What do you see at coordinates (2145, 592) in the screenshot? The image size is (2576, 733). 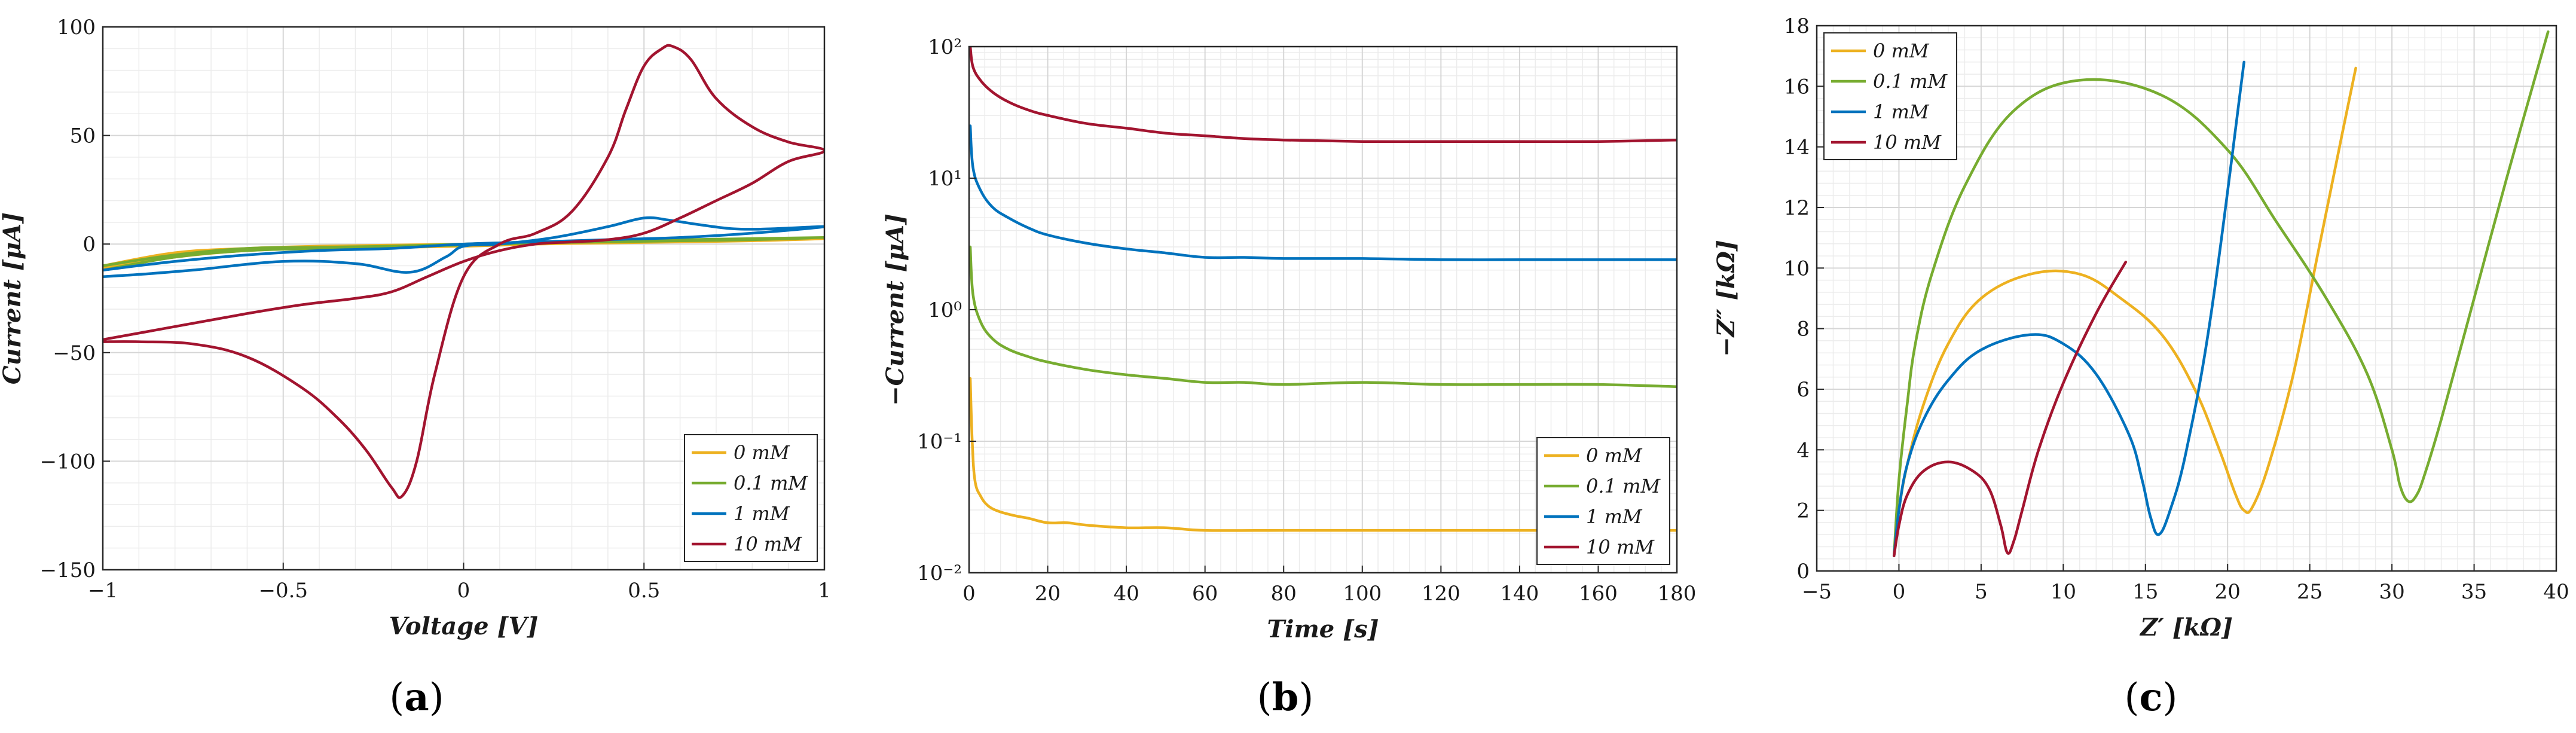 I see `x-tick-label: 15` at bounding box center [2145, 592].